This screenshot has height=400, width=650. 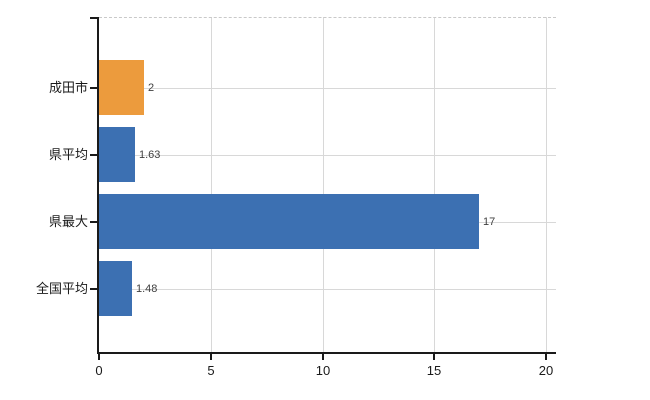 I want to click on plot-top-border, so click(x=327, y=17).